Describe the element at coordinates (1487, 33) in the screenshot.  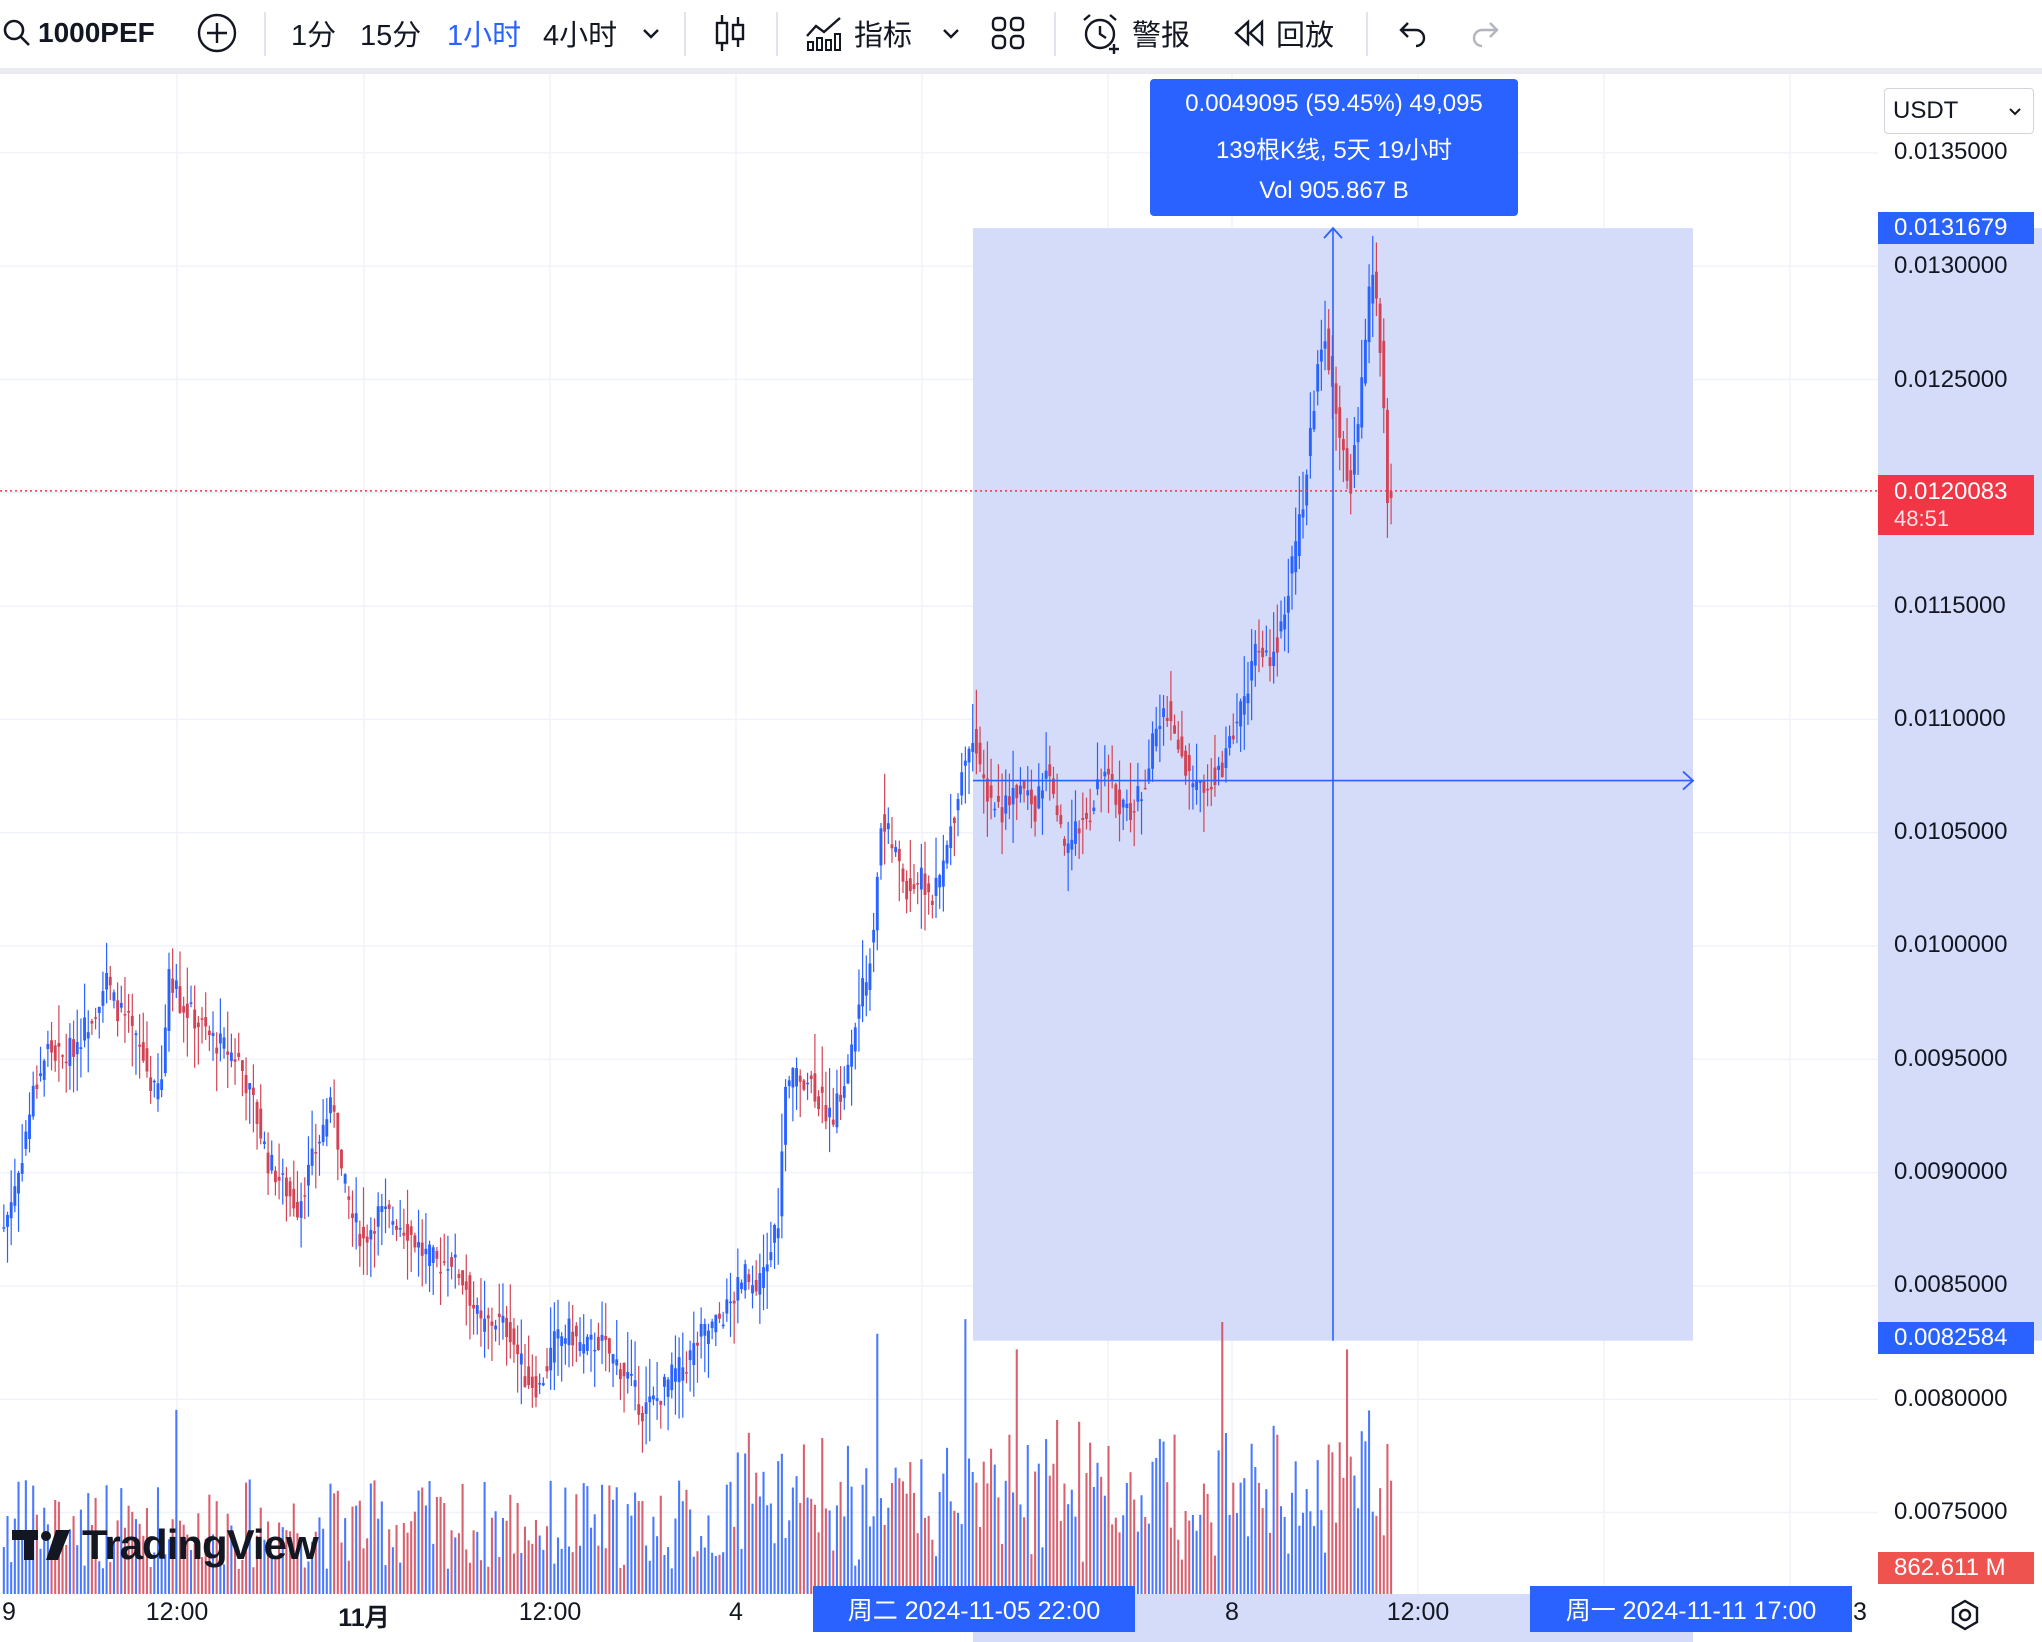
I see `redo-button` at that location.